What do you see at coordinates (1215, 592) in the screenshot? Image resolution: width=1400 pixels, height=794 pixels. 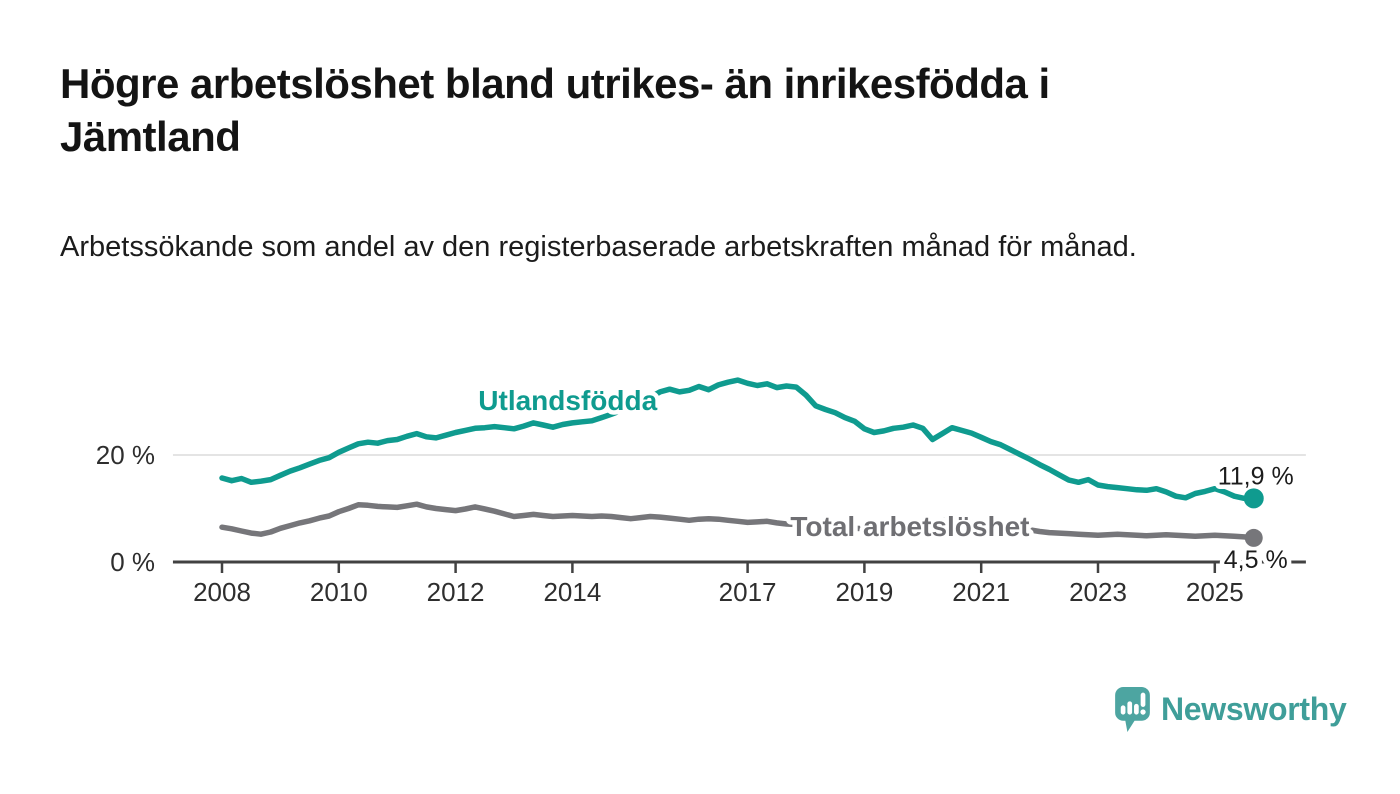 I see `x-tick-label-2025: 2025` at bounding box center [1215, 592].